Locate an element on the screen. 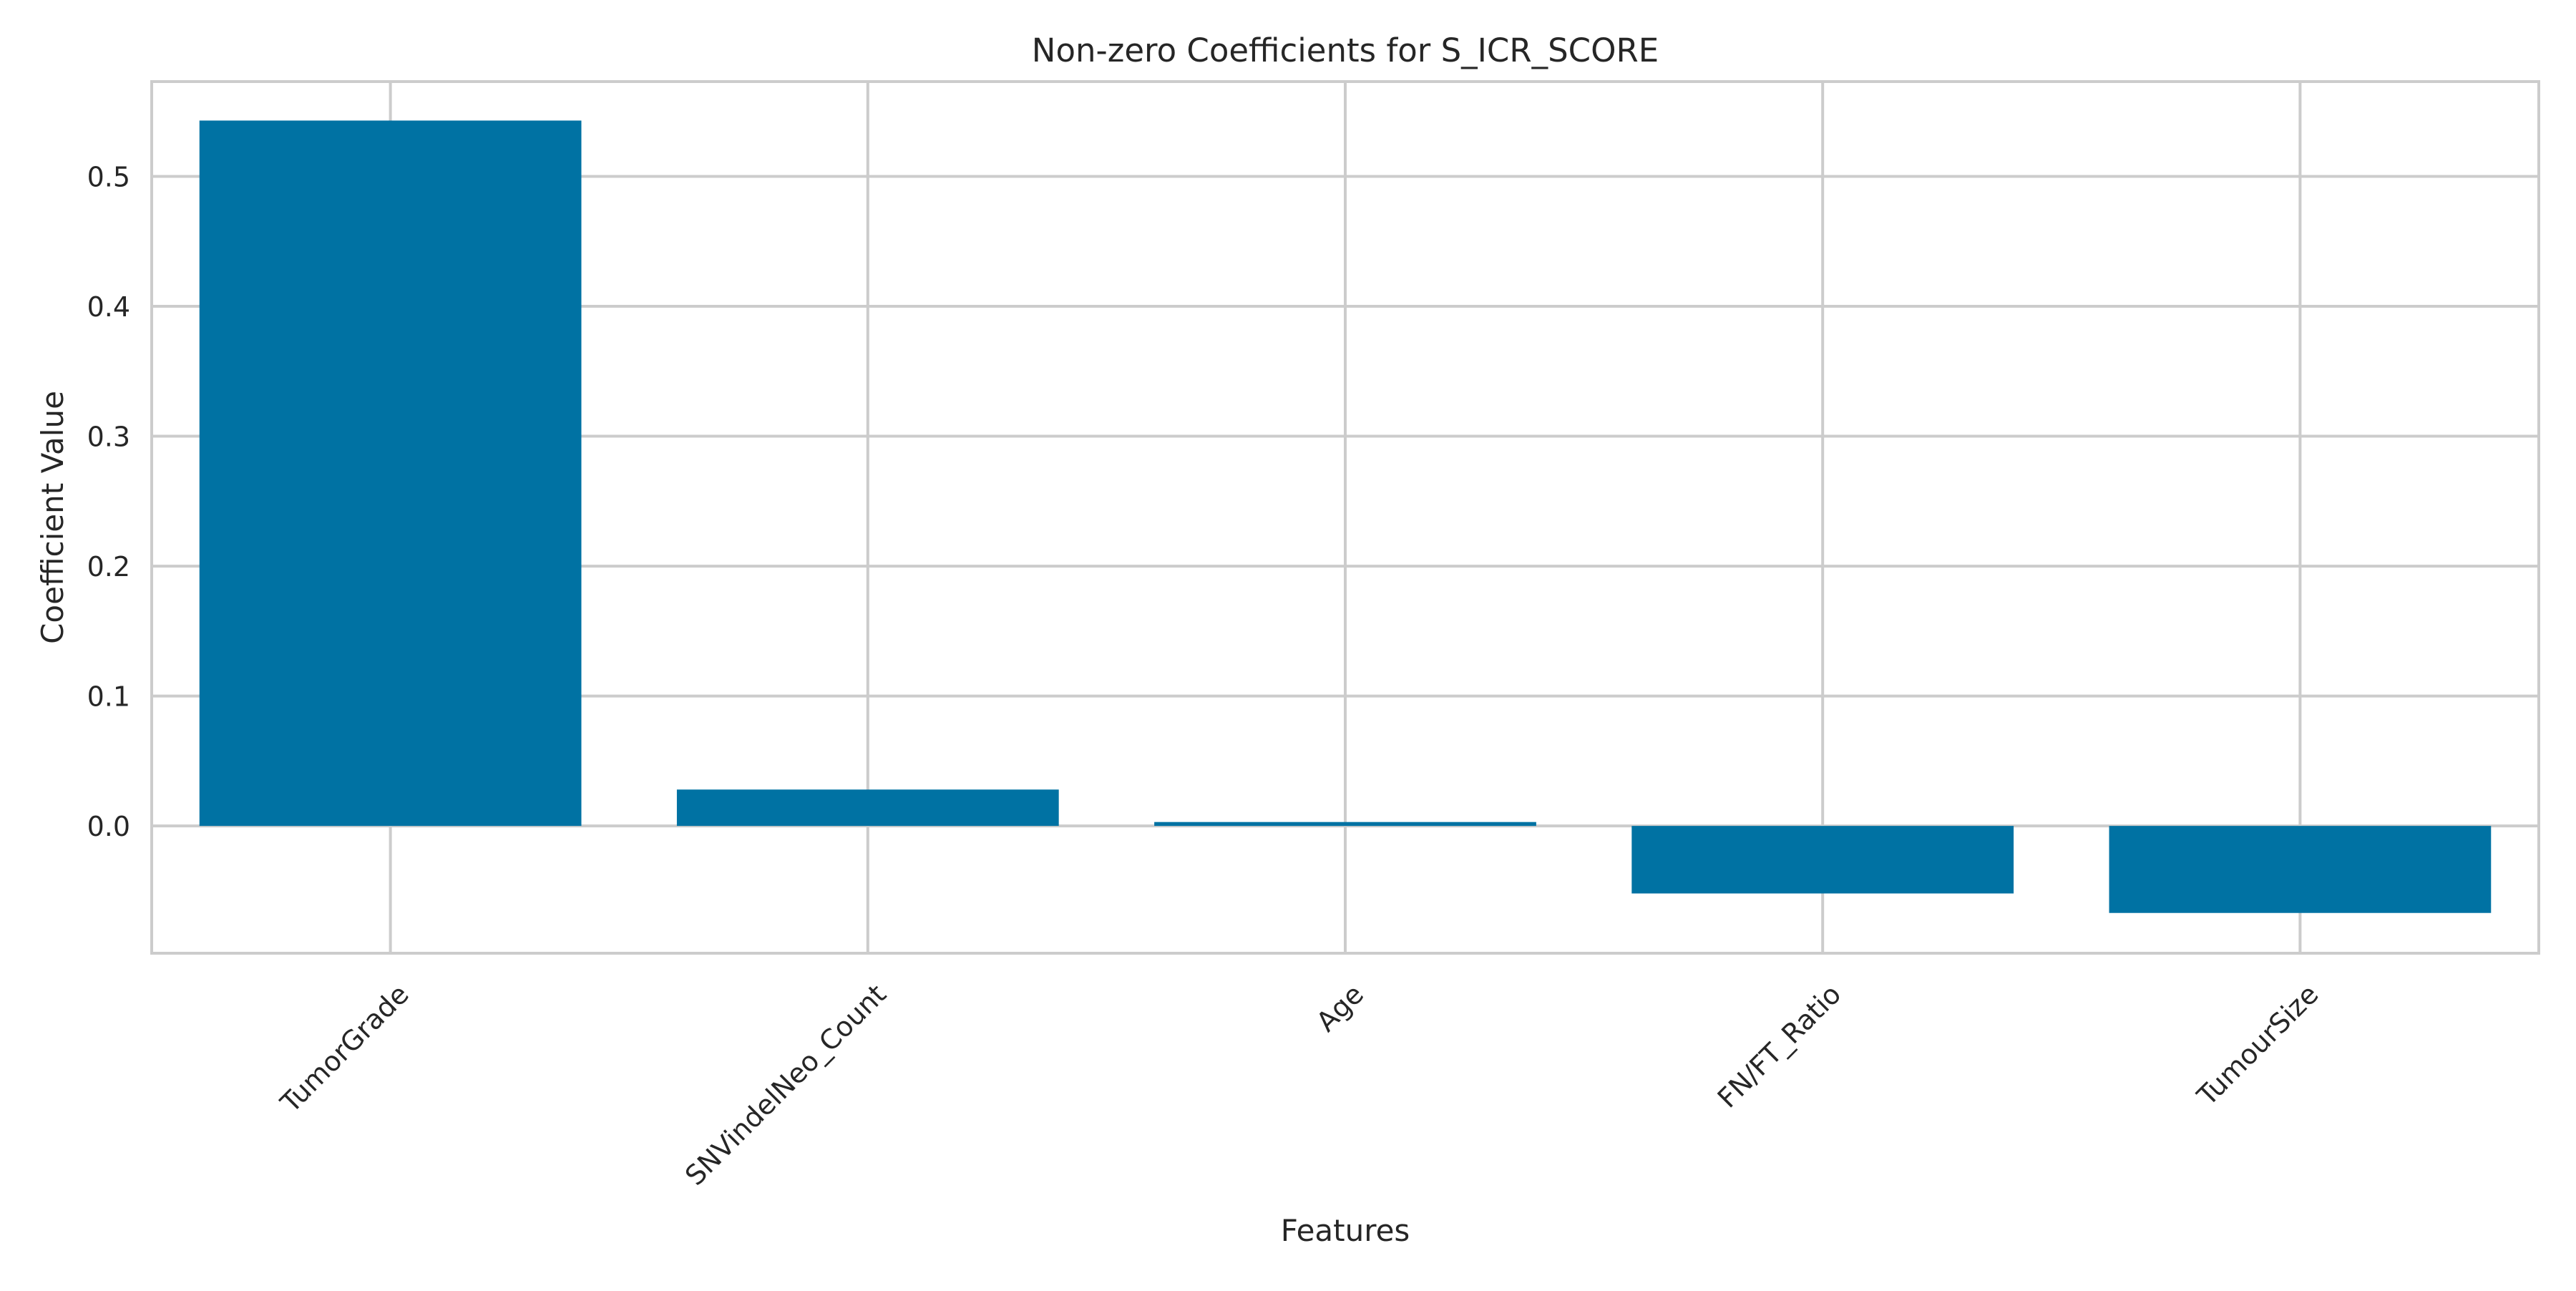 The height and width of the screenshot is (1291, 2576). bar-tumorgrade is located at coordinates (390, 473).